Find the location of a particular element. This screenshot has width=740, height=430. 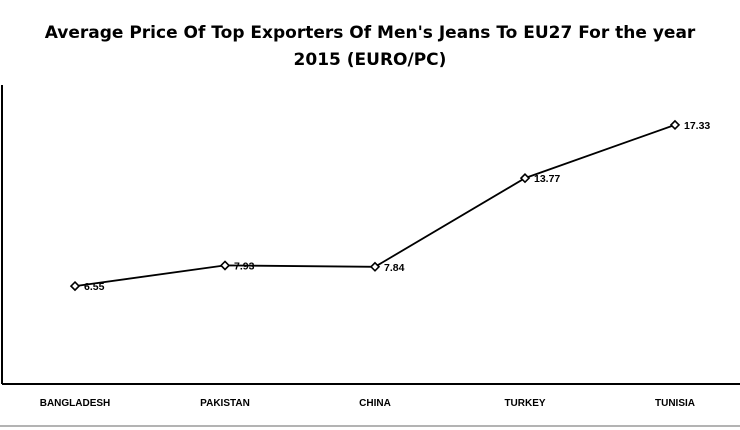

data-label: 7.93 is located at coordinates (244, 266).